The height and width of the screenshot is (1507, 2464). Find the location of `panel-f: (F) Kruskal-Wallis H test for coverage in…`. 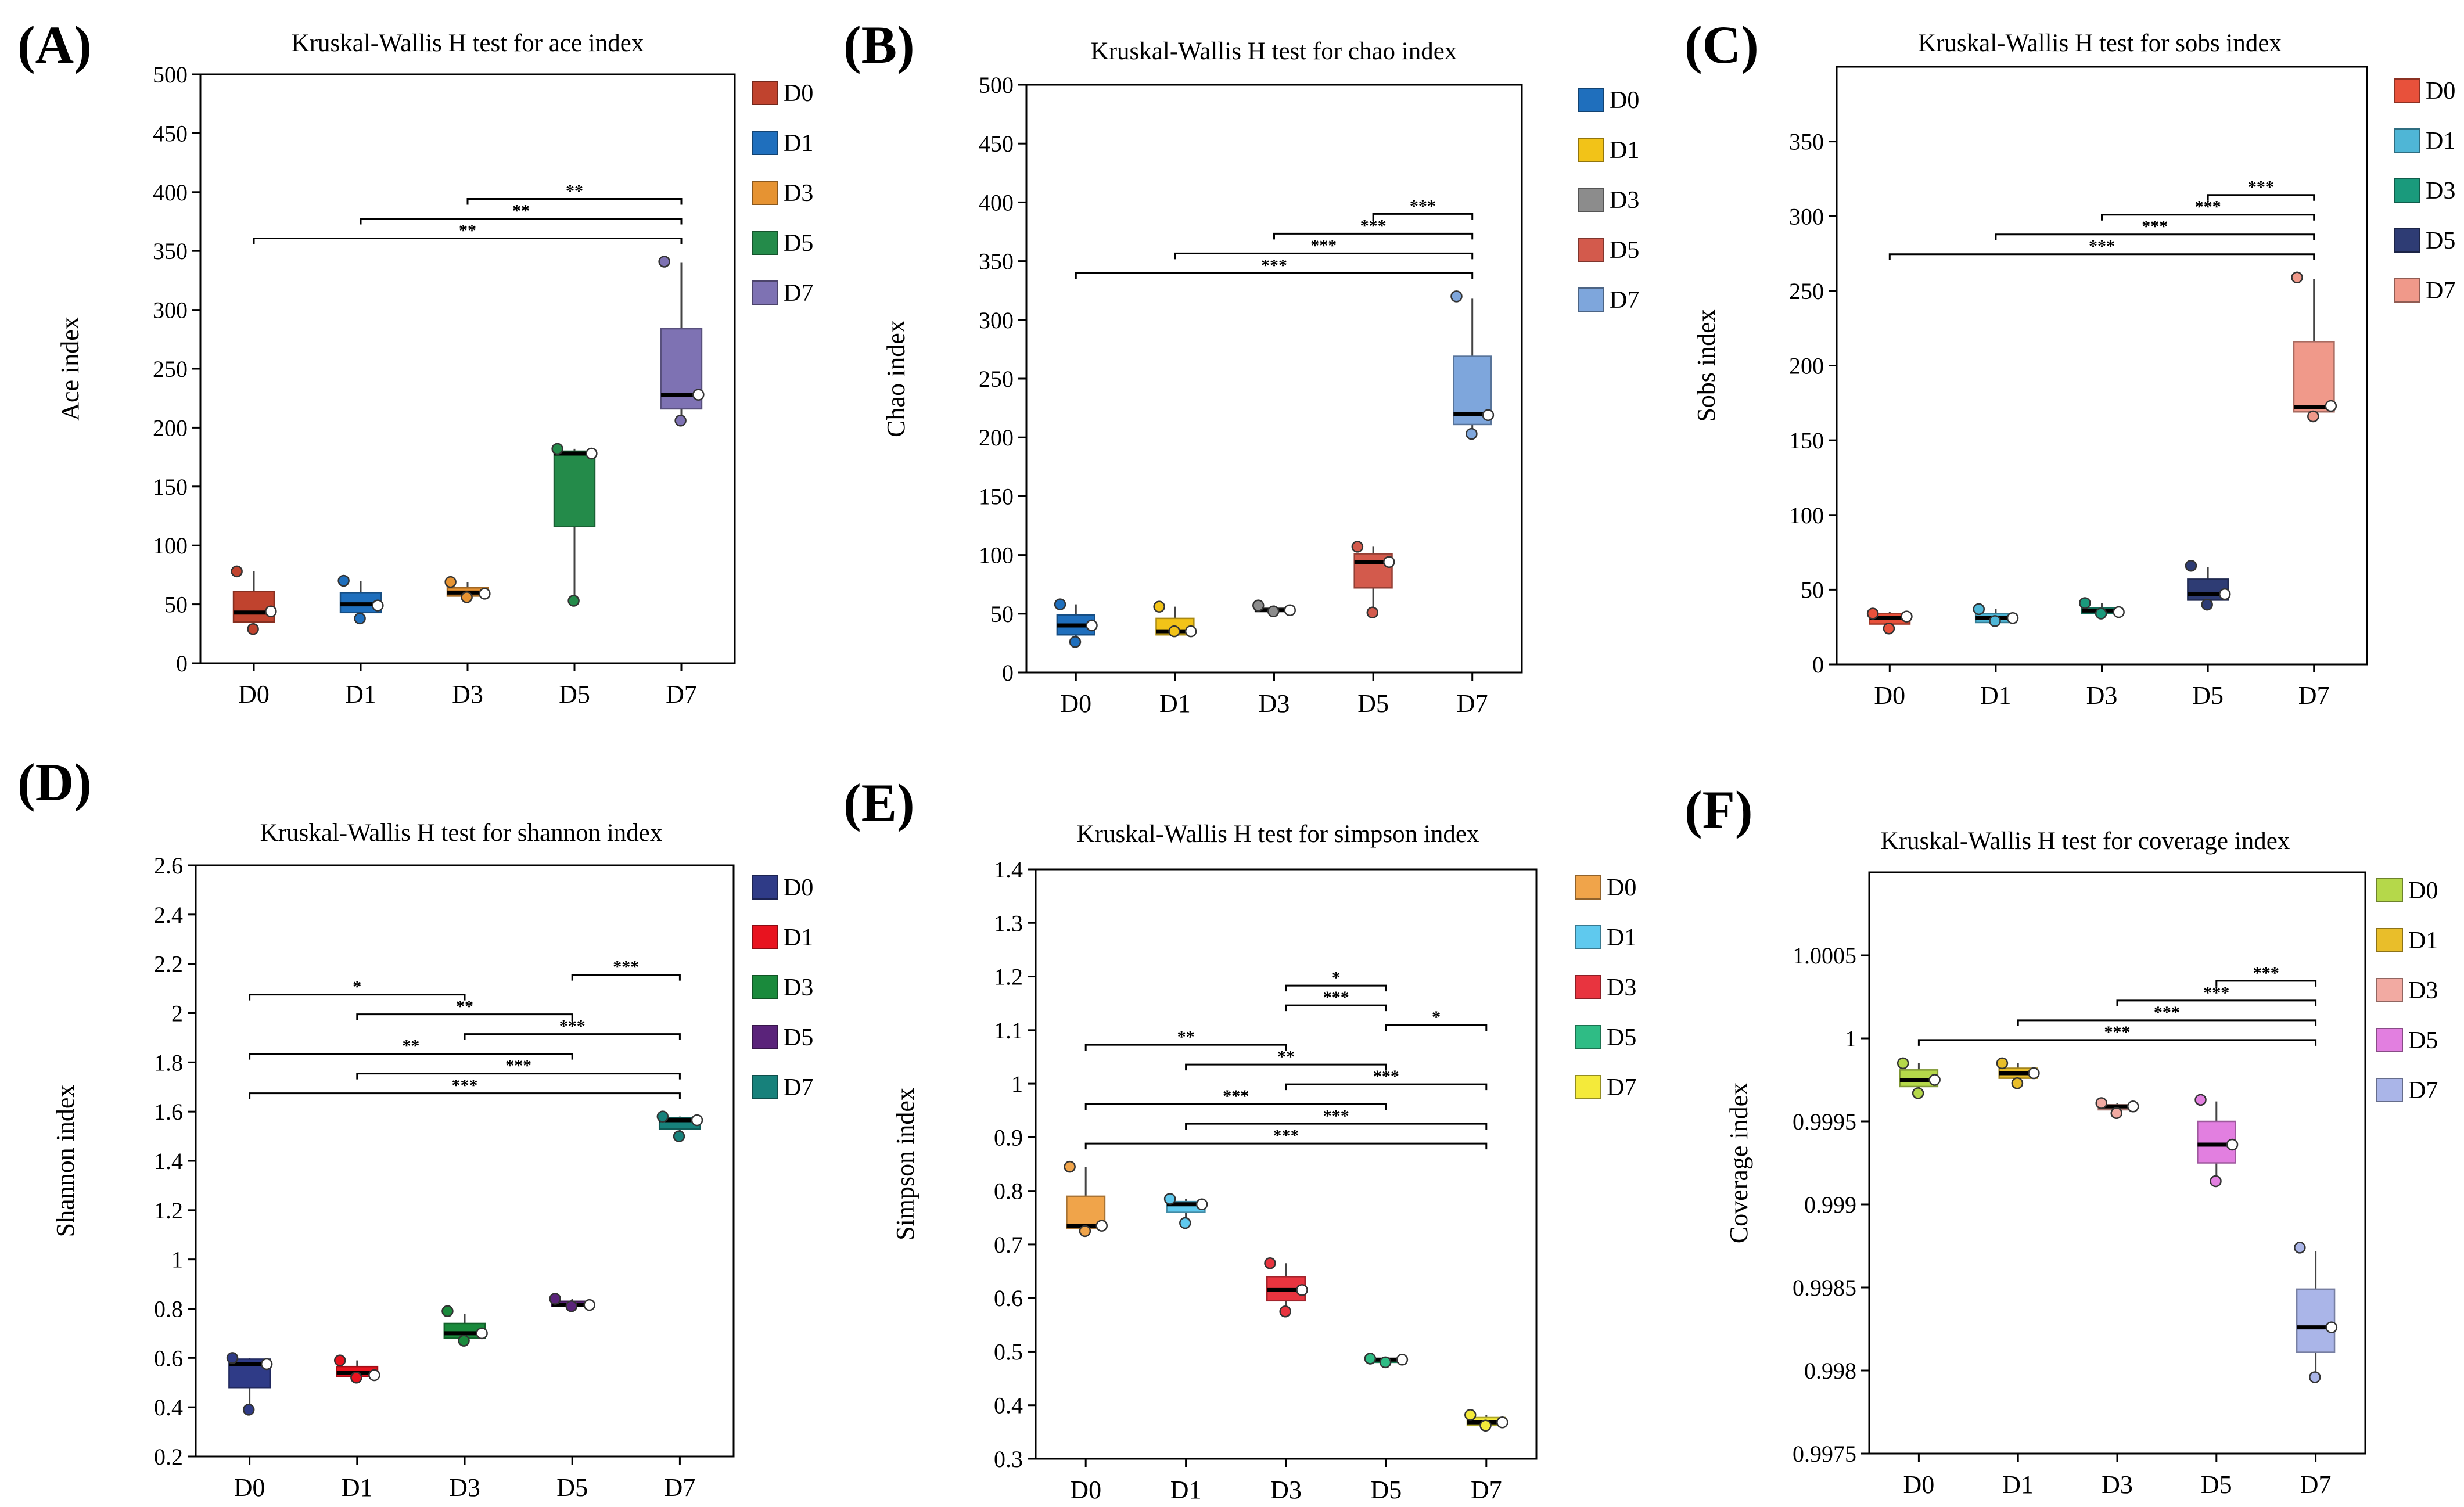

panel-f: (F) Kruskal-Wallis H test for coverage in… is located at coordinates (2061, 1139).